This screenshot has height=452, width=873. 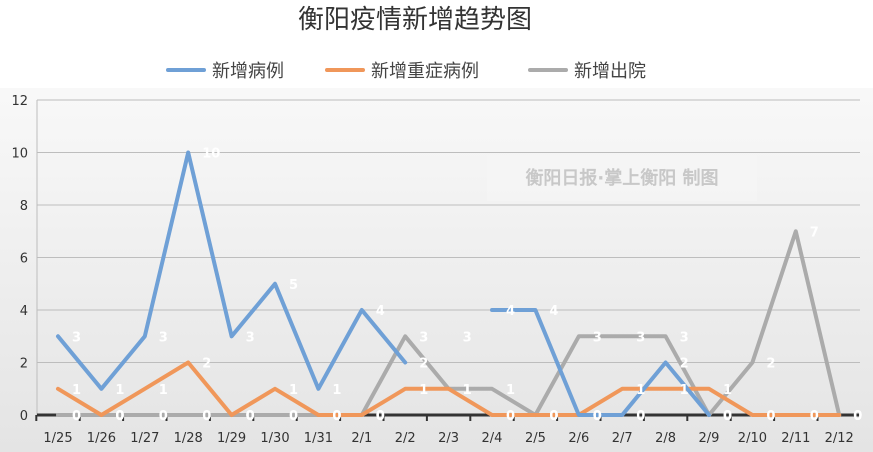 What do you see at coordinates (535, 438) in the screenshot?
I see `x-tick-label: 2/5` at bounding box center [535, 438].